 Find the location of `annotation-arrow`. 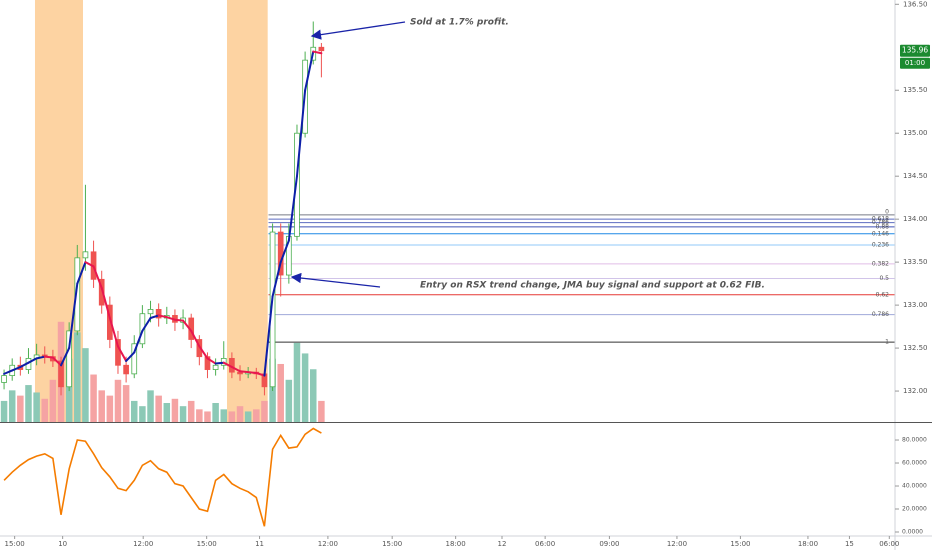

annotation-arrow is located at coordinates (335, 280).